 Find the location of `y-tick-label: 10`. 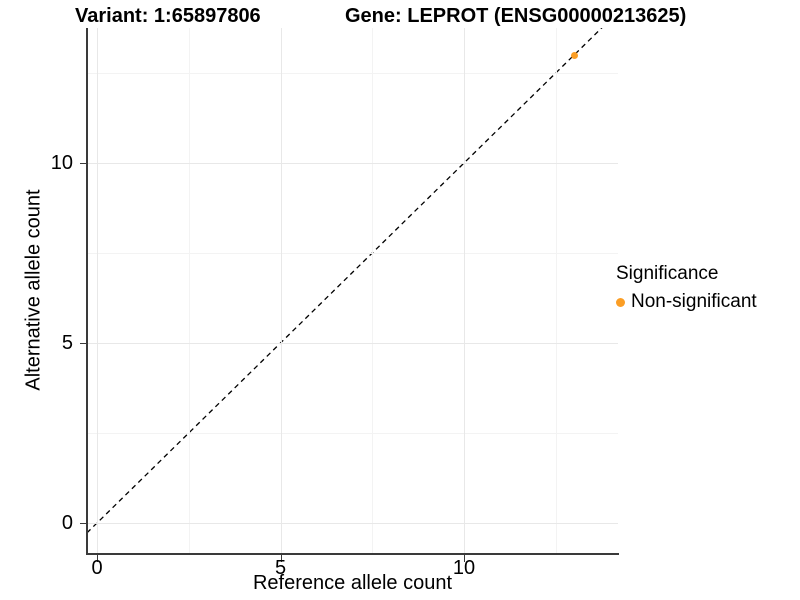

y-tick-label: 10 is located at coordinates (61, 163).